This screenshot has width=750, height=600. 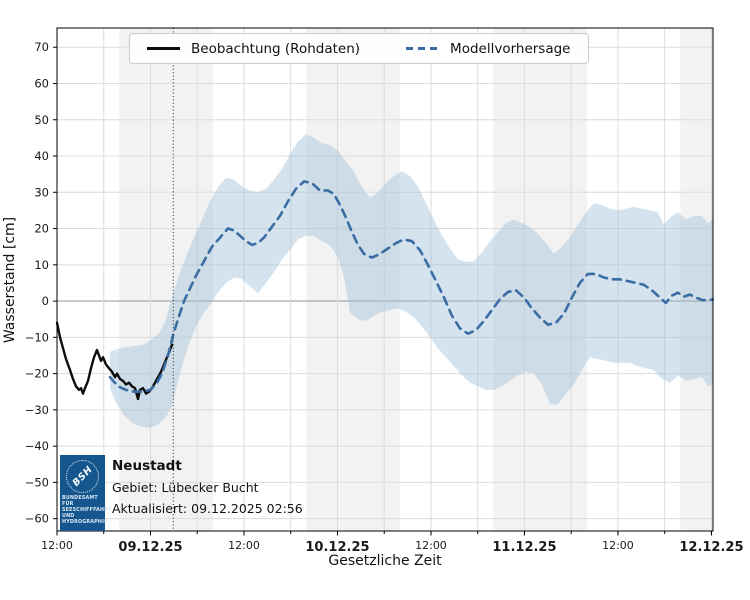 What do you see at coordinates (80, 501) in the screenshot?
I see `bsh-logo-line: BUNDESAMT FÜR` at bounding box center [80, 501].